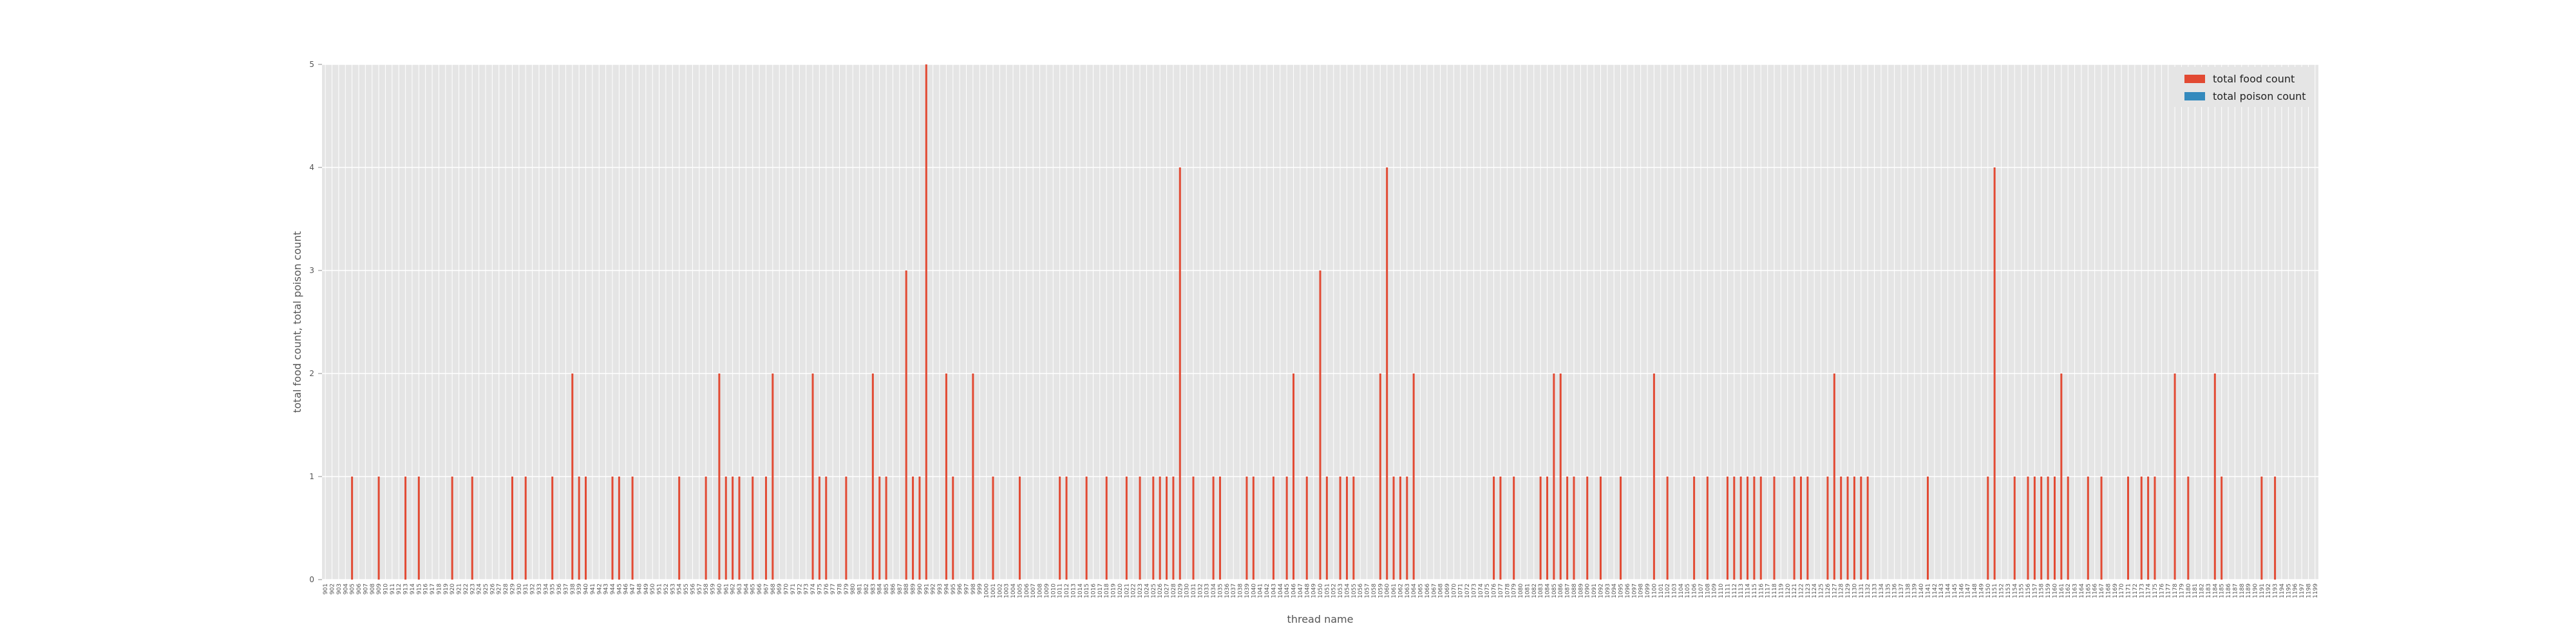  Describe the element at coordinates (1354, 590) in the screenshot. I see `x-tick-label: 1055` at that location.